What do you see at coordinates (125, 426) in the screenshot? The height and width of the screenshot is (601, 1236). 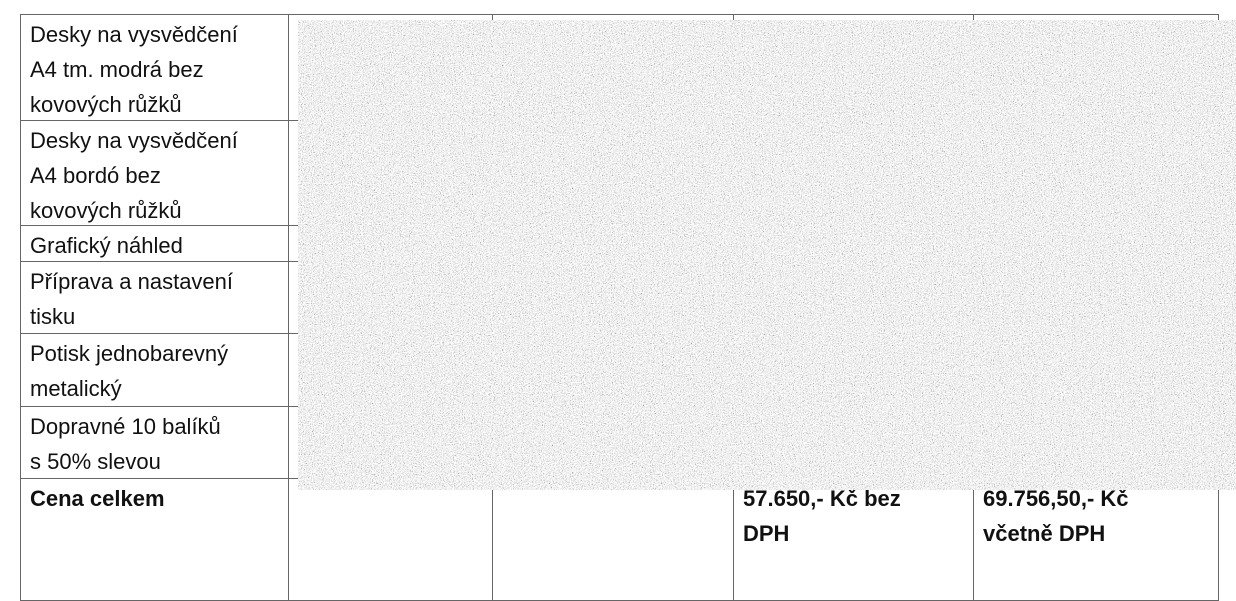 I see `cell-text: Dopravné 10 balíků` at bounding box center [125, 426].